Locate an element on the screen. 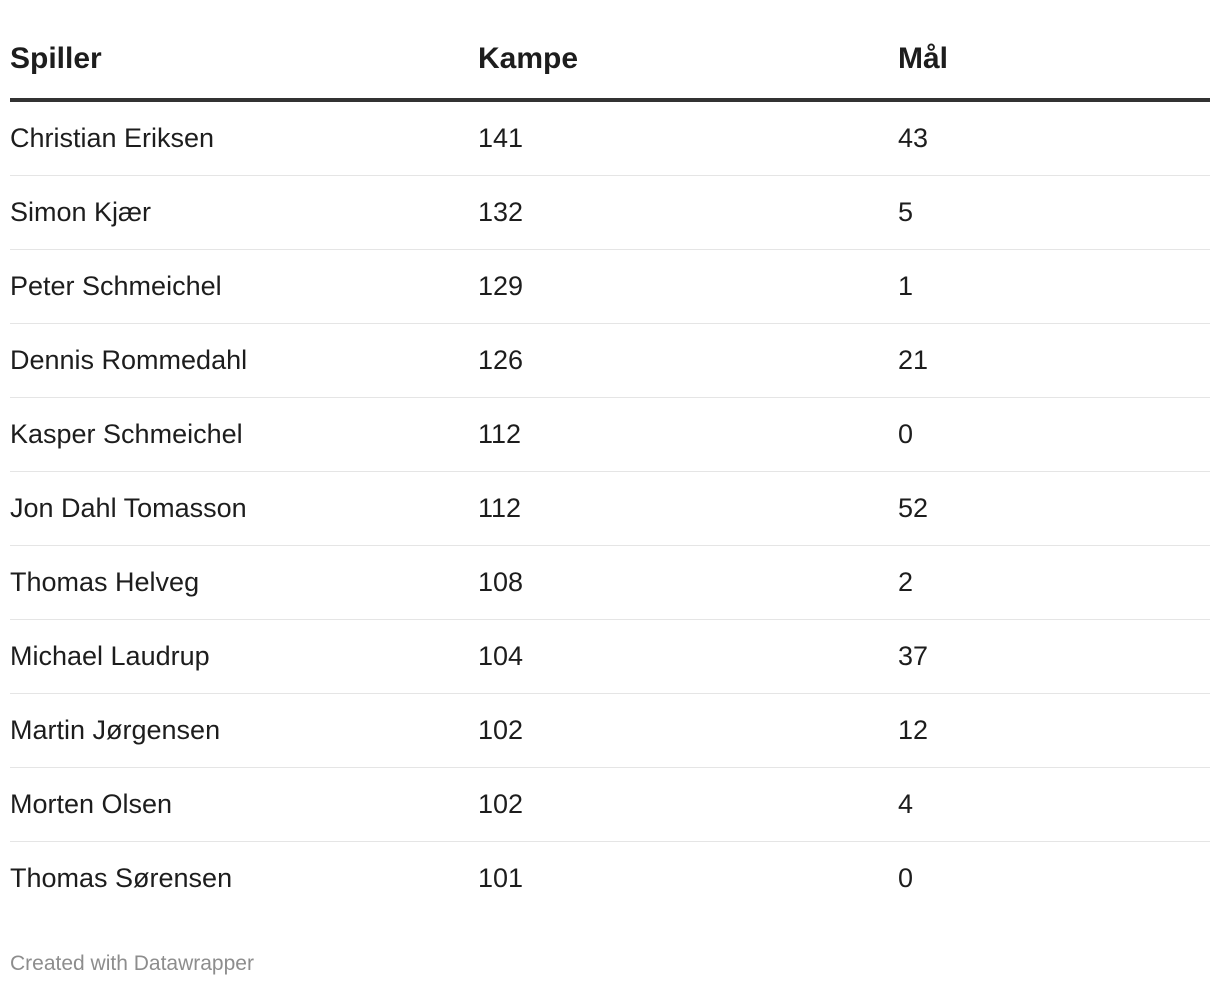 Image resolution: width=1220 pixels, height=990 pixels. header-row: Spiller Kampe Mål is located at coordinates (610, 61).